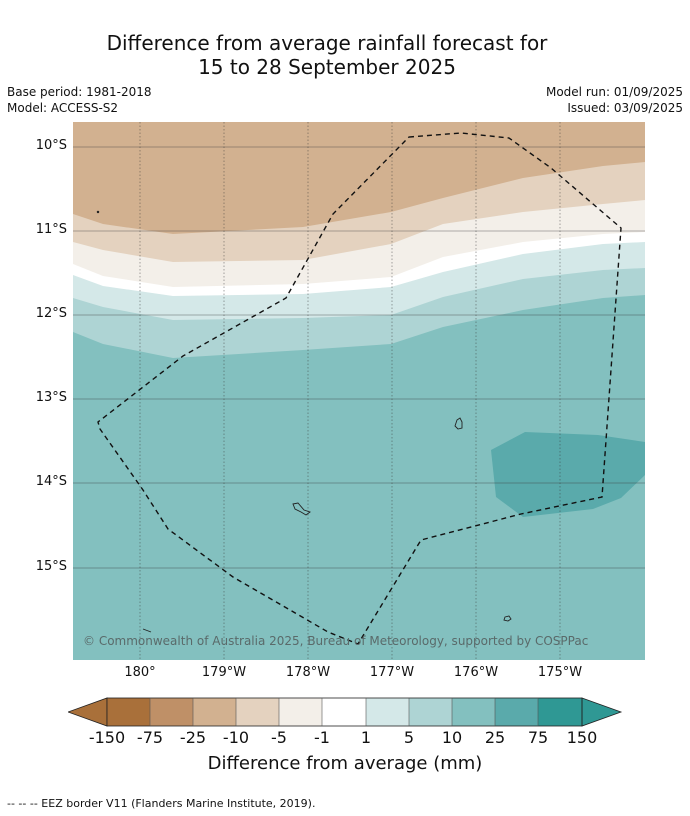  What do you see at coordinates (51, 313) in the screenshot?
I see `lat-label-12s: 12°S` at bounding box center [51, 313].